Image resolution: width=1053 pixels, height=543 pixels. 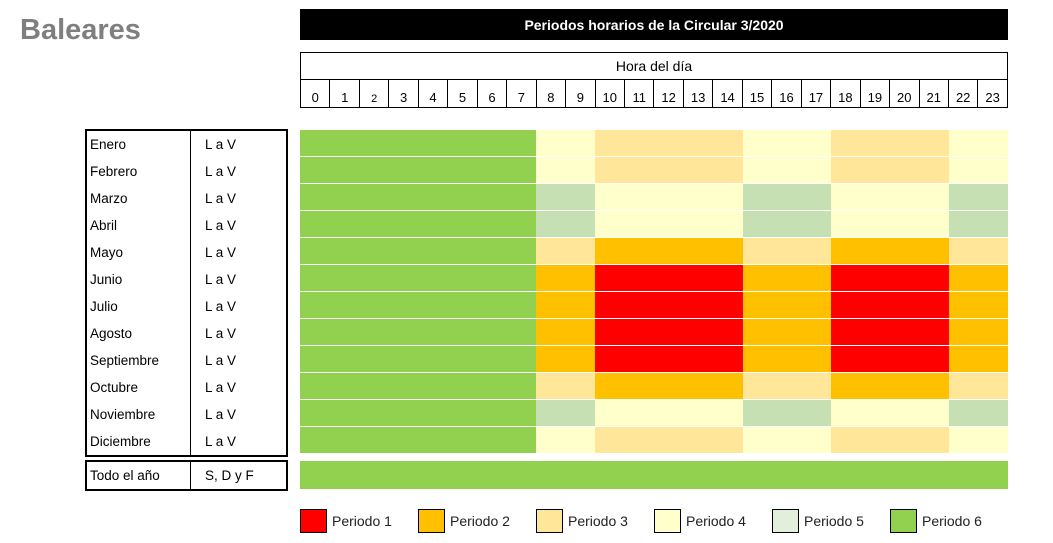 I want to click on month-label: Mayo, so click(x=139, y=252).